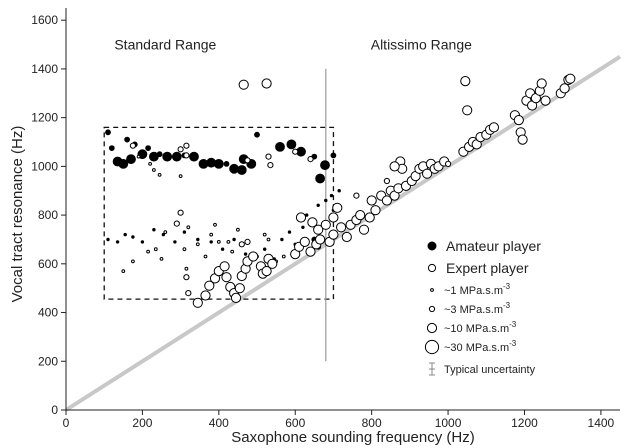  I want to click on x-tick-label: 400, so click(219, 423).